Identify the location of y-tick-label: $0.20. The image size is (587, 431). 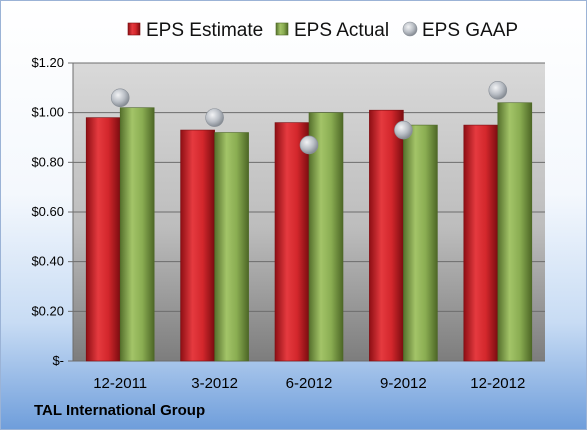
(47, 310).